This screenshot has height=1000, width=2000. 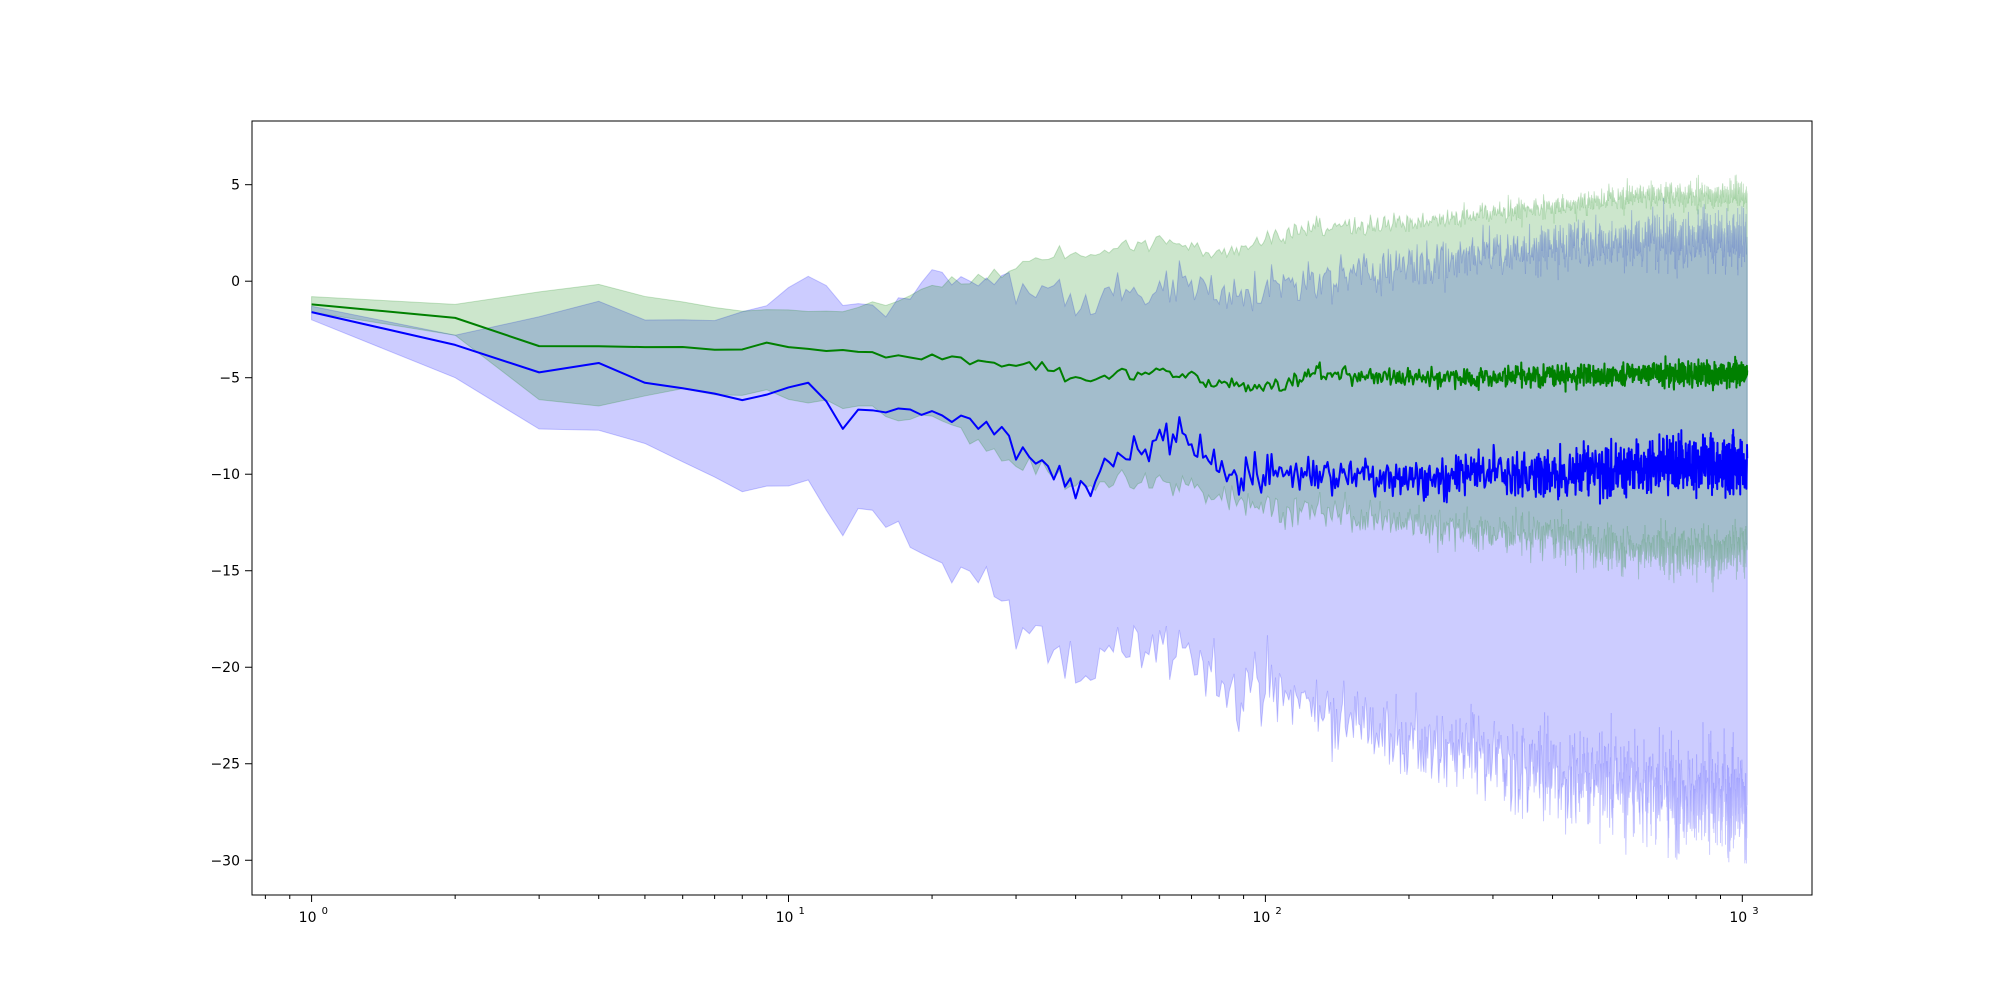 What do you see at coordinates (225, 861) in the screenshot?
I see `y-tick-label: −30` at bounding box center [225, 861].